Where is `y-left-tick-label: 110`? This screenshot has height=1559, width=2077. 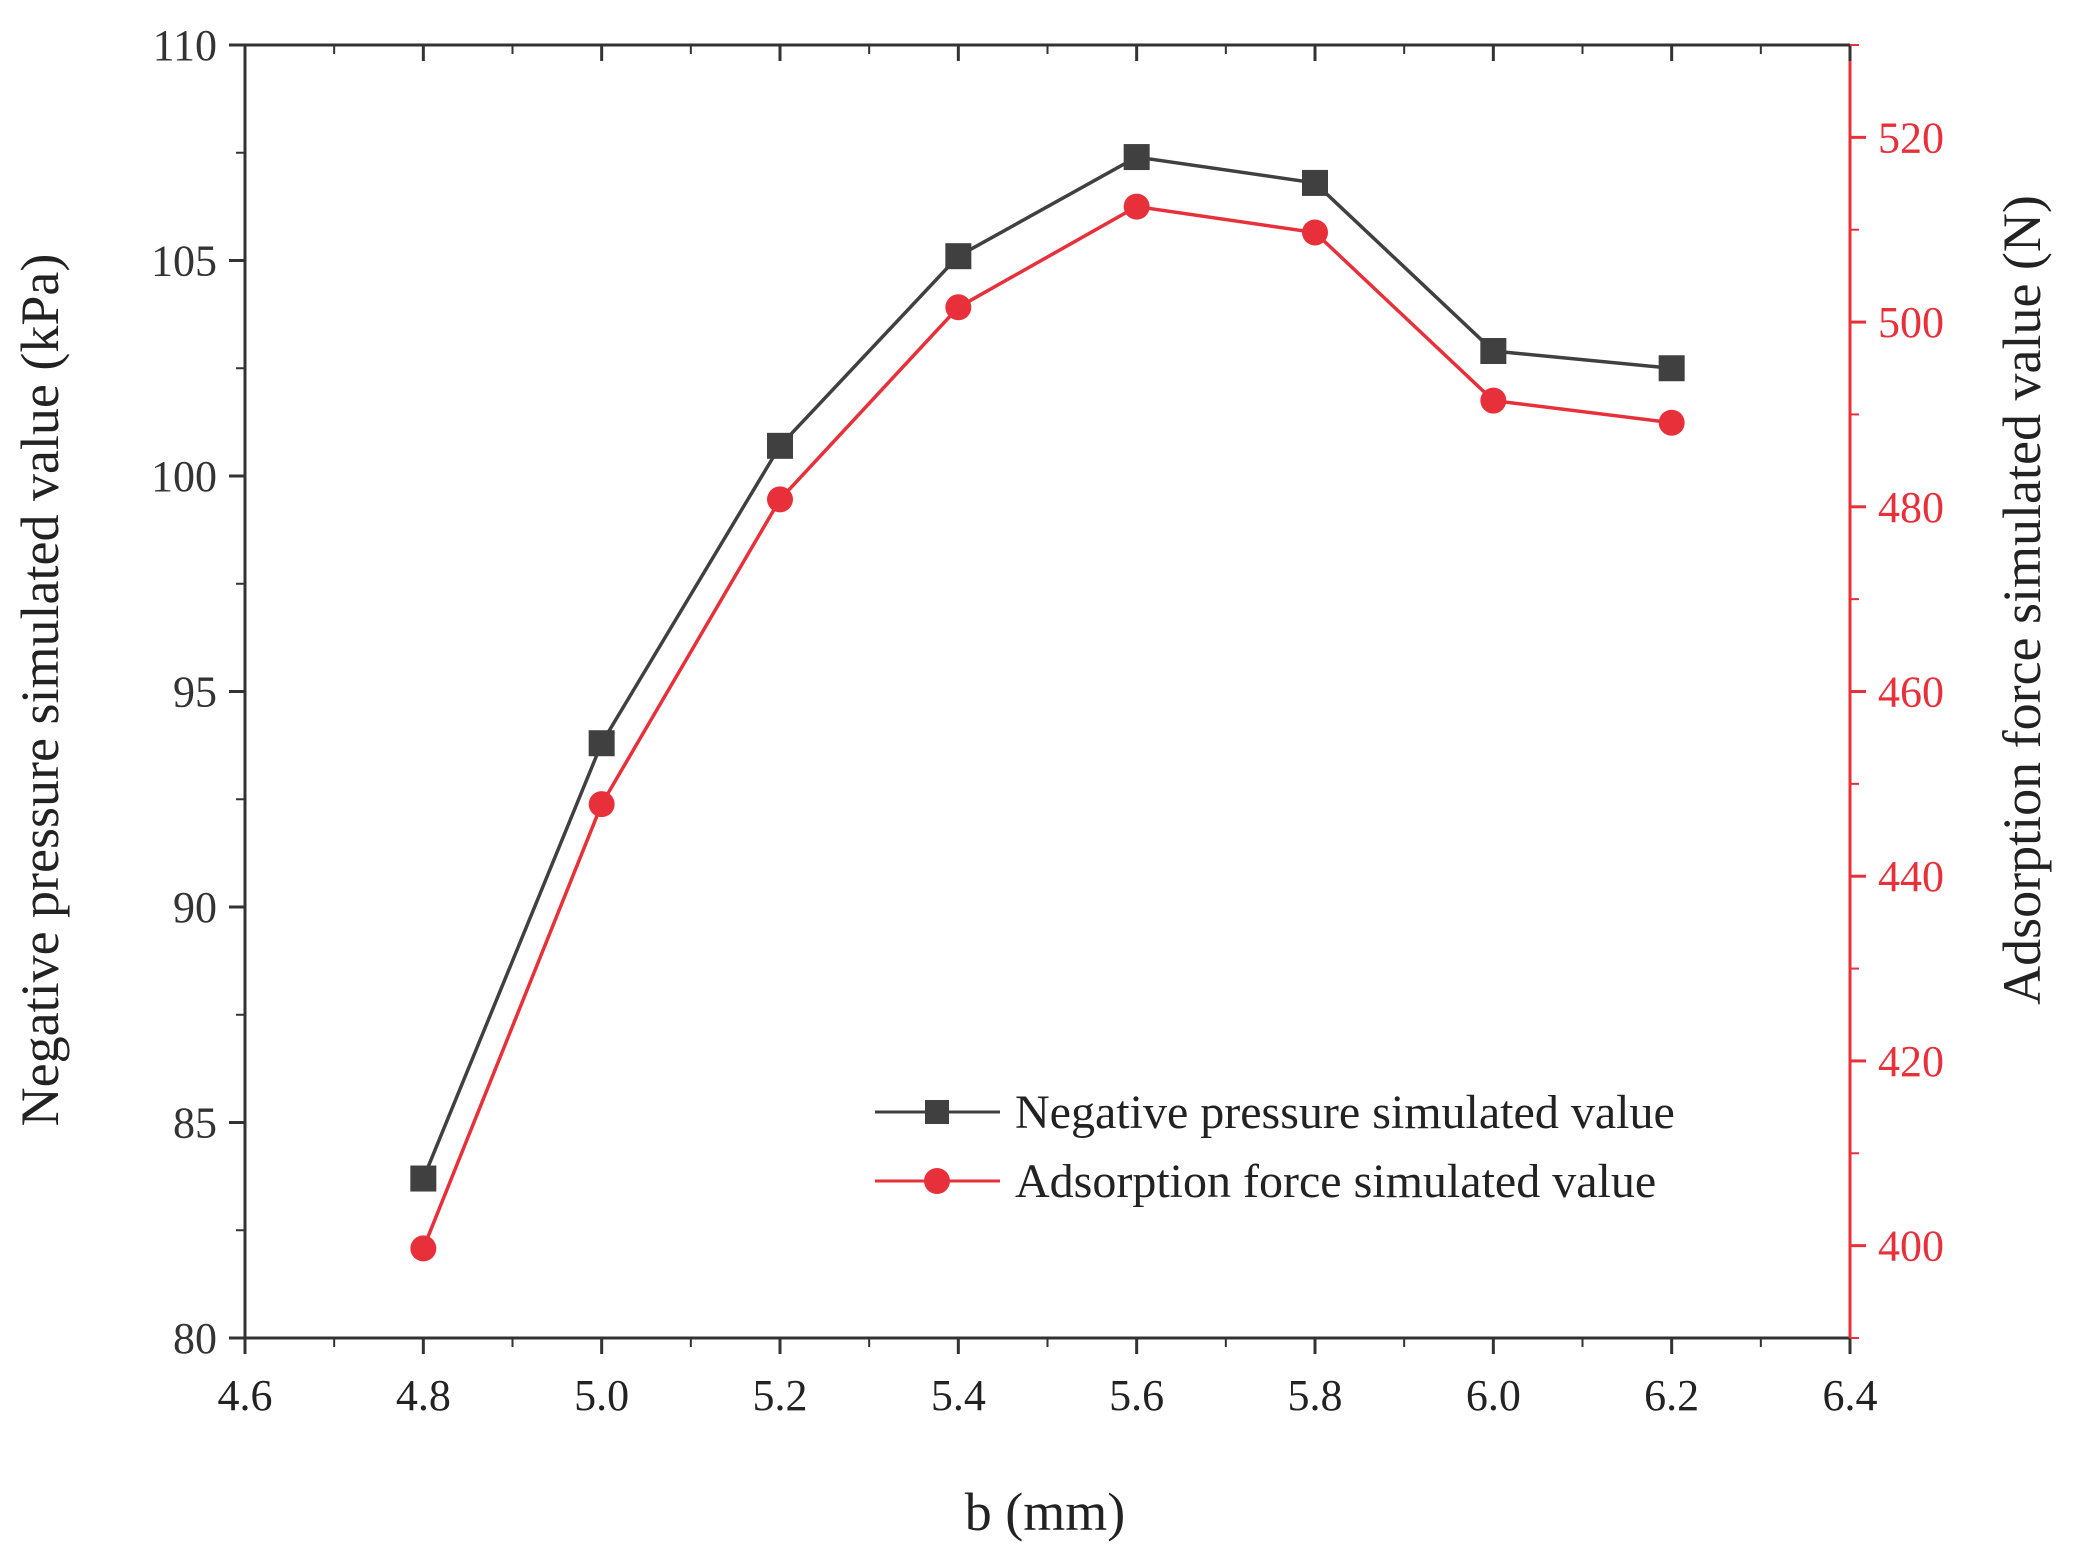
y-left-tick-label: 110 is located at coordinates (185, 45).